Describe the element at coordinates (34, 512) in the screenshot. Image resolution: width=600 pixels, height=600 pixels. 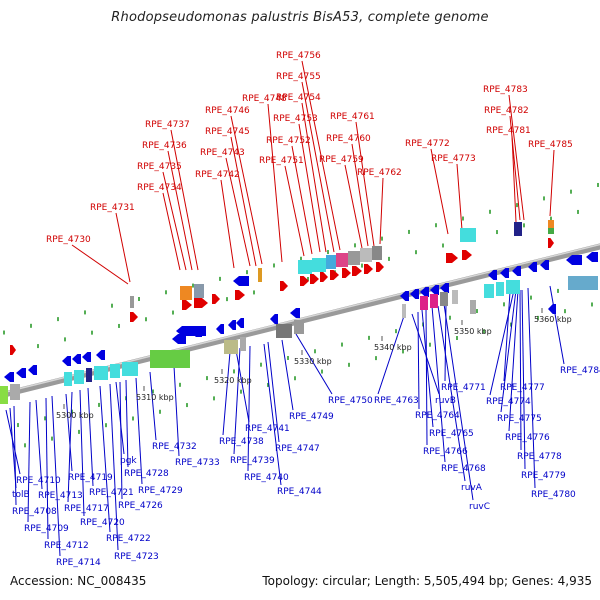
I see `gene-label-bottom: RPE_4708` at that location.